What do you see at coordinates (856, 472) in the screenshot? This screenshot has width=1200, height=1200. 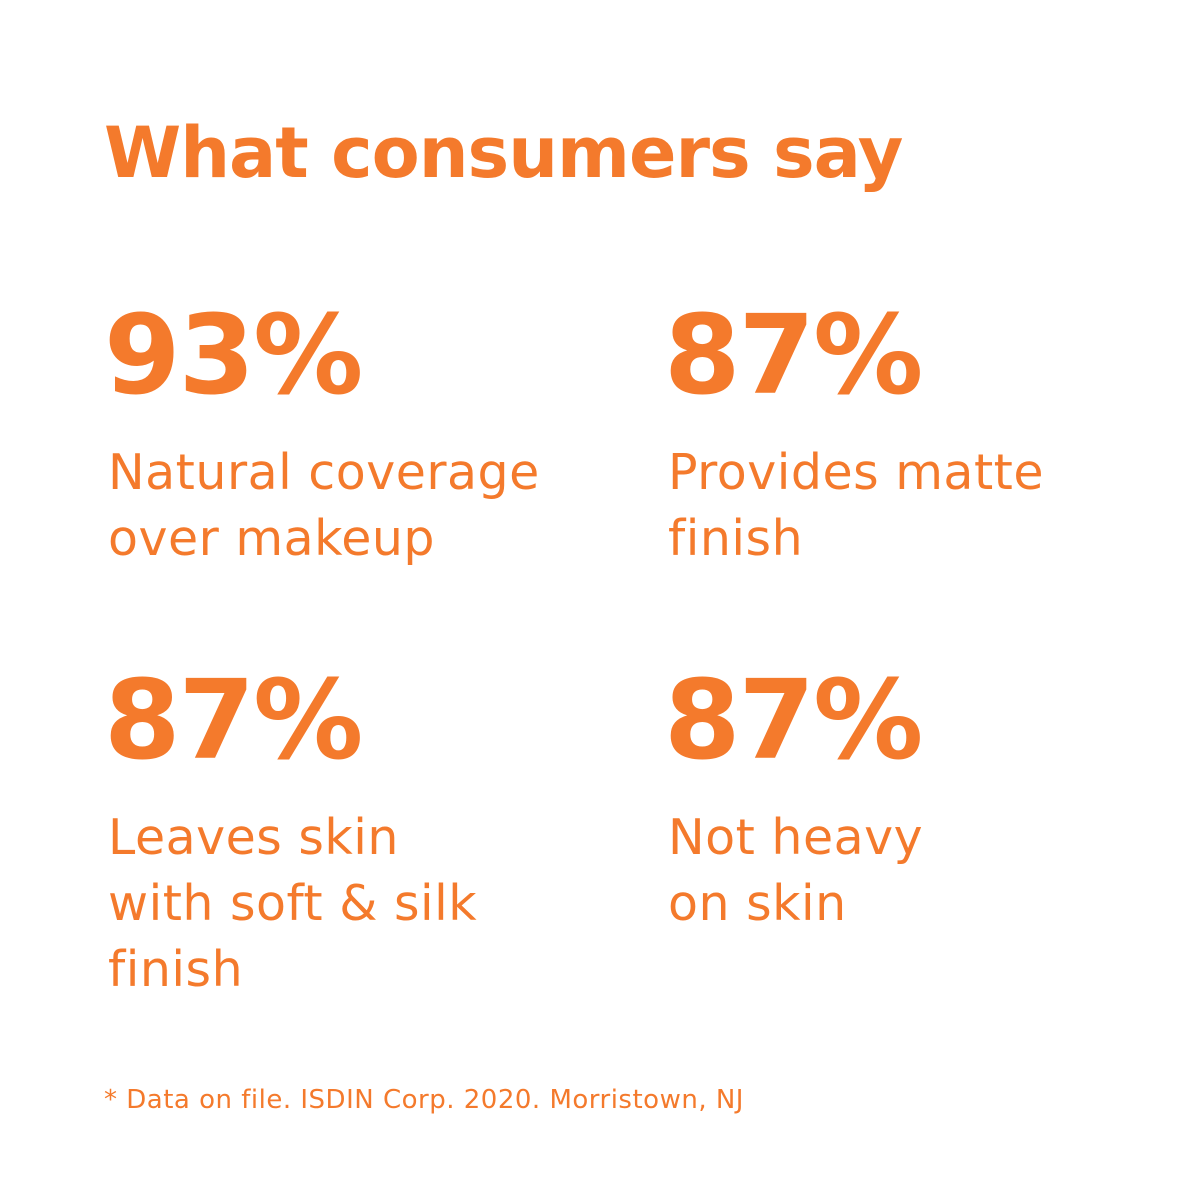 I see `stat-label-line: Provides matte` at bounding box center [856, 472].